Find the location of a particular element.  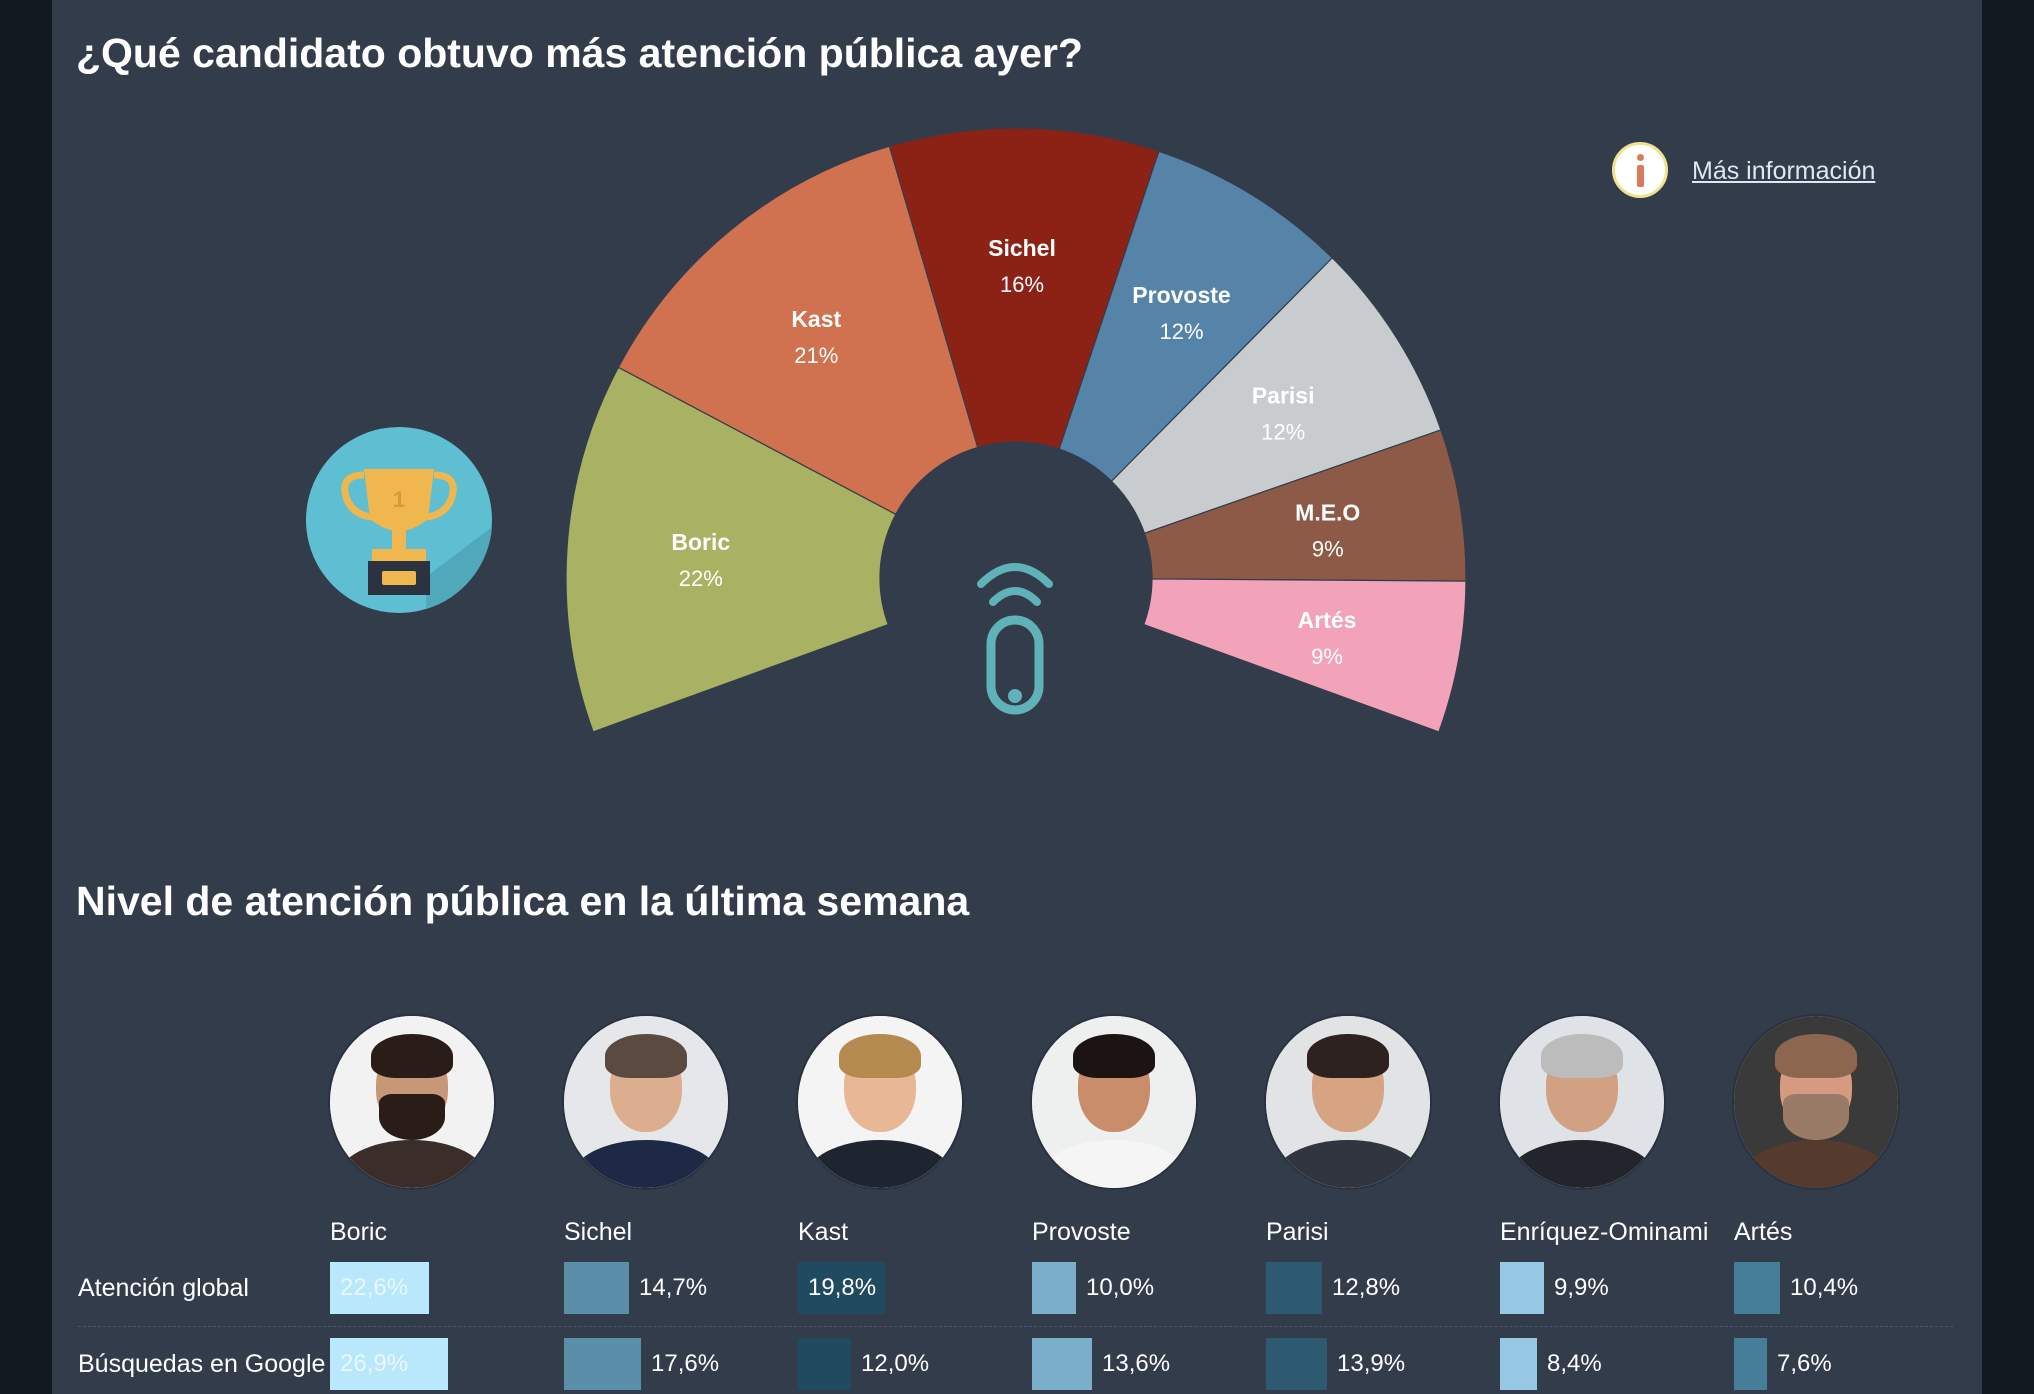

value-label: 26,9% is located at coordinates (374, 1363).